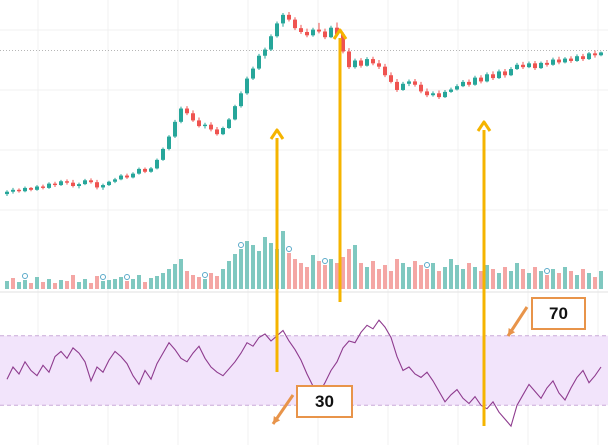 The width and height of the screenshot is (608, 445). What do you see at coordinates (277, 134) in the screenshot?
I see `arrow-dip-1-head` at bounding box center [277, 134].